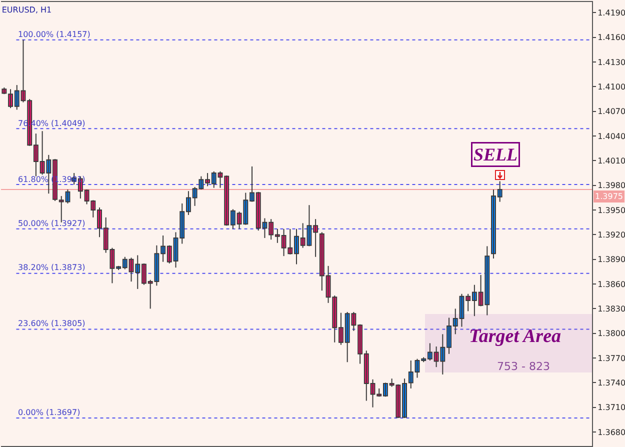 Image resolution: width=625 pixels, height=447 pixels. What do you see at coordinates (611, 185) in the screenshot?
I see `y-tick-label: 1.3980` at bounding box center [611, 185].